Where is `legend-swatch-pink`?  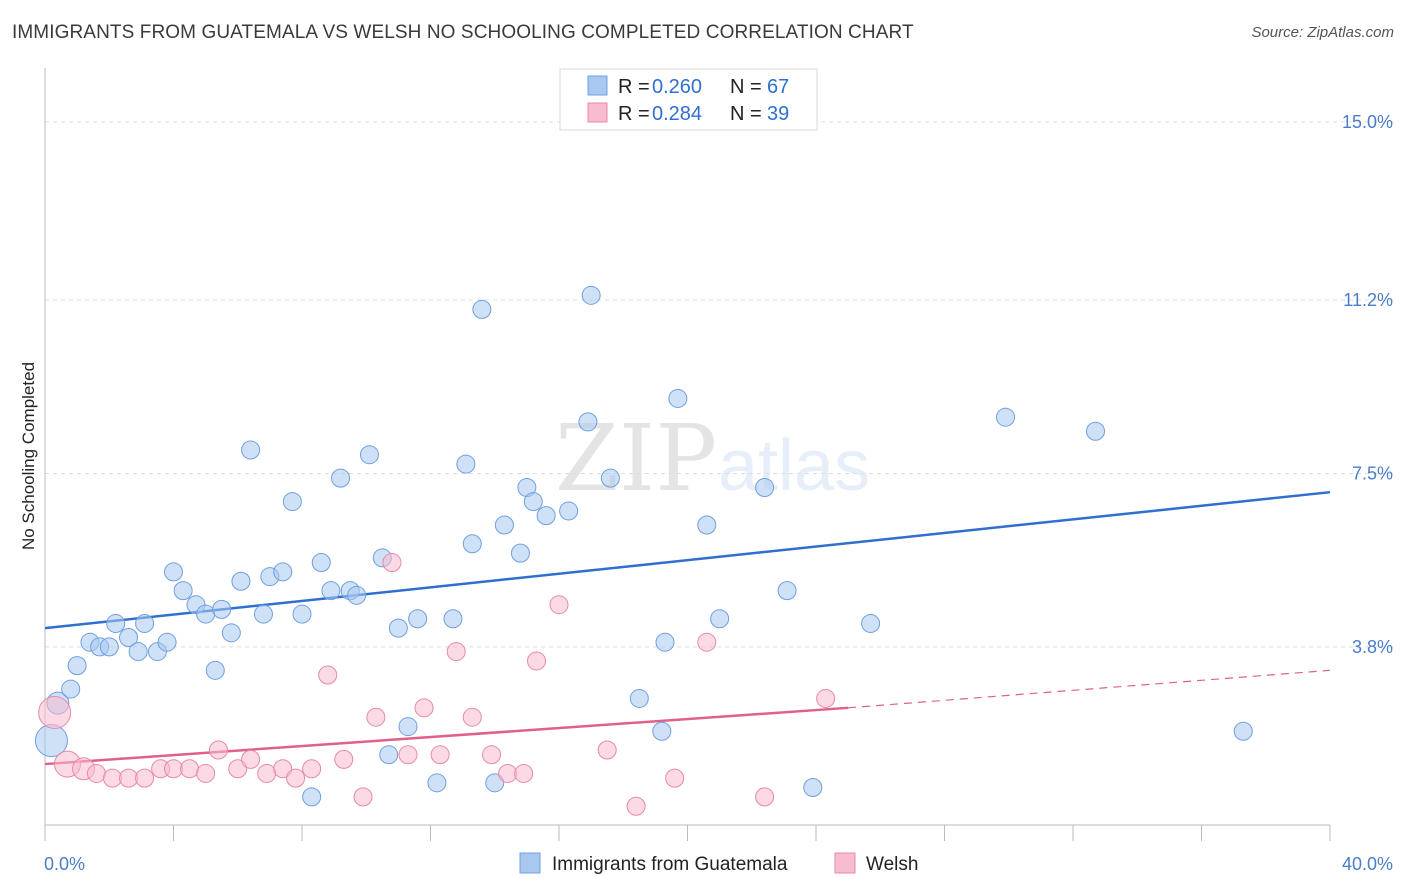
legend-swatch-pink is located at coordinates (597, 112).